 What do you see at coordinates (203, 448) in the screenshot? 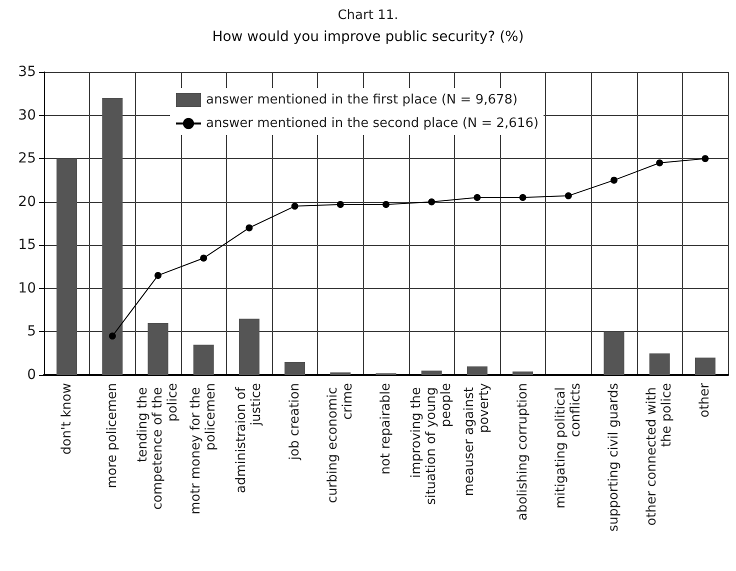
I see `x-tick-label: motr money for the policemen` at bounding box center [203, 448].